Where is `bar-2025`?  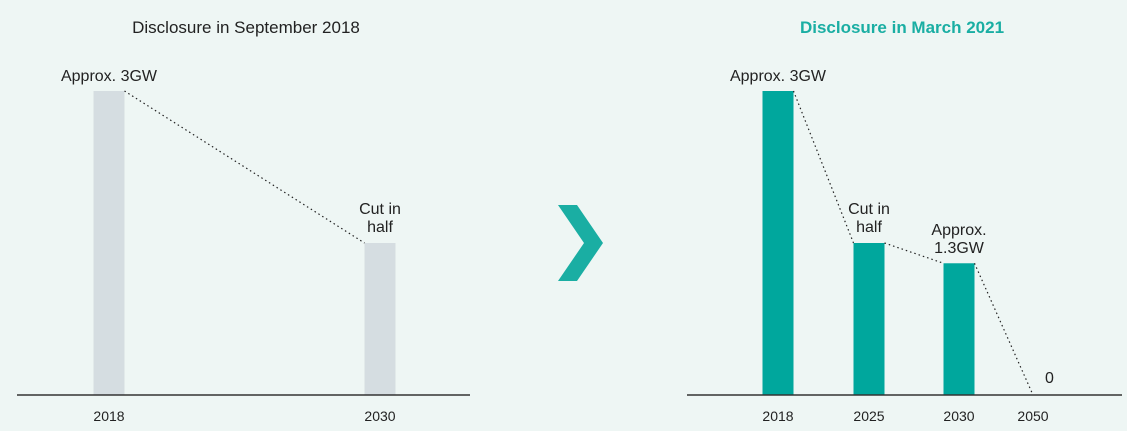 bar-2025 is located at coordinates (869, 319).